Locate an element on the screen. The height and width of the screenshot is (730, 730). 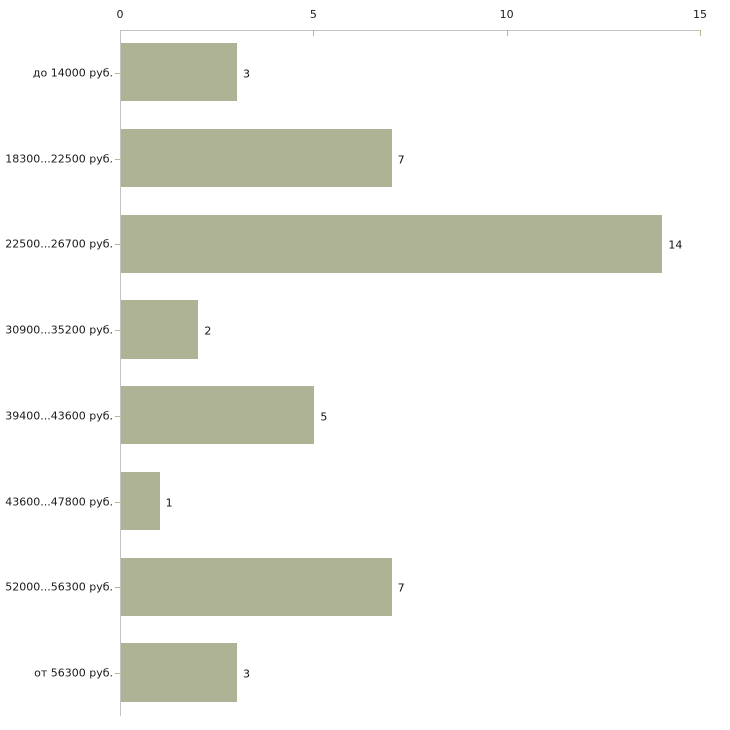
bar-band: 5 is located at coordinates (410, 417).